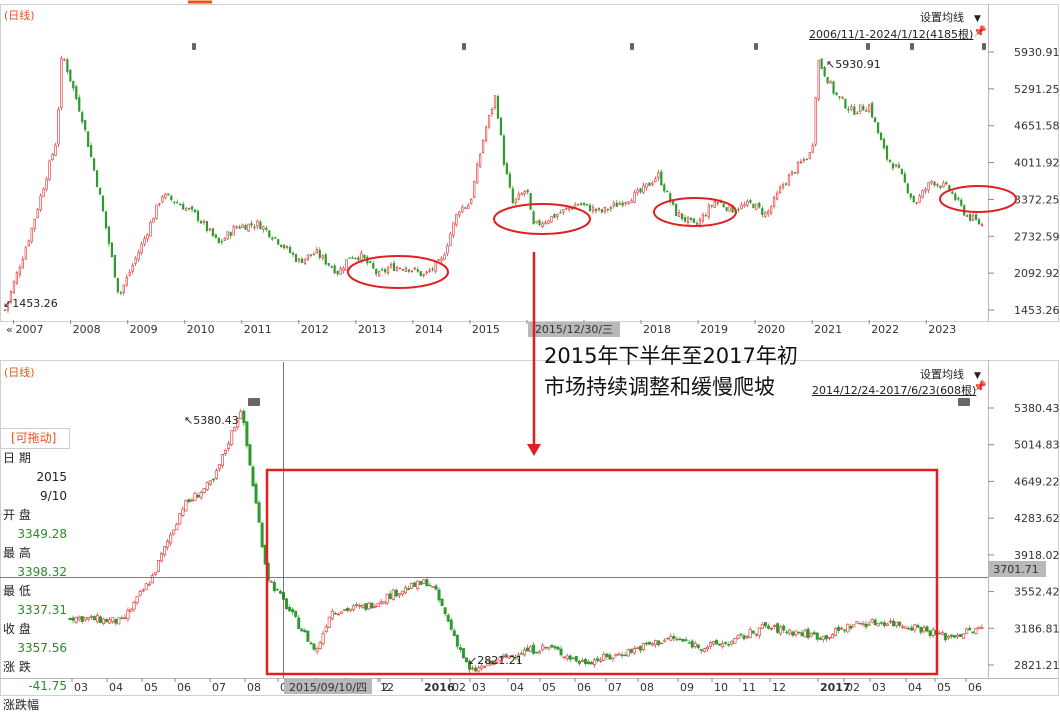 The image size is (1060, 715). Describe the element at coordinates (17, 591) in the screenshot. I see `info-low-label: 最 低` at that location.